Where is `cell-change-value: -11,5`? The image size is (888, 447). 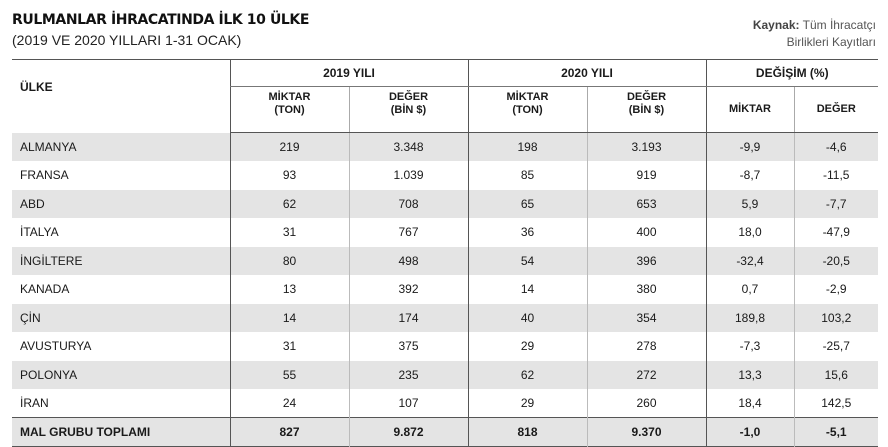
cell-change-value: -11,5 is located at coordinates (835, 175).